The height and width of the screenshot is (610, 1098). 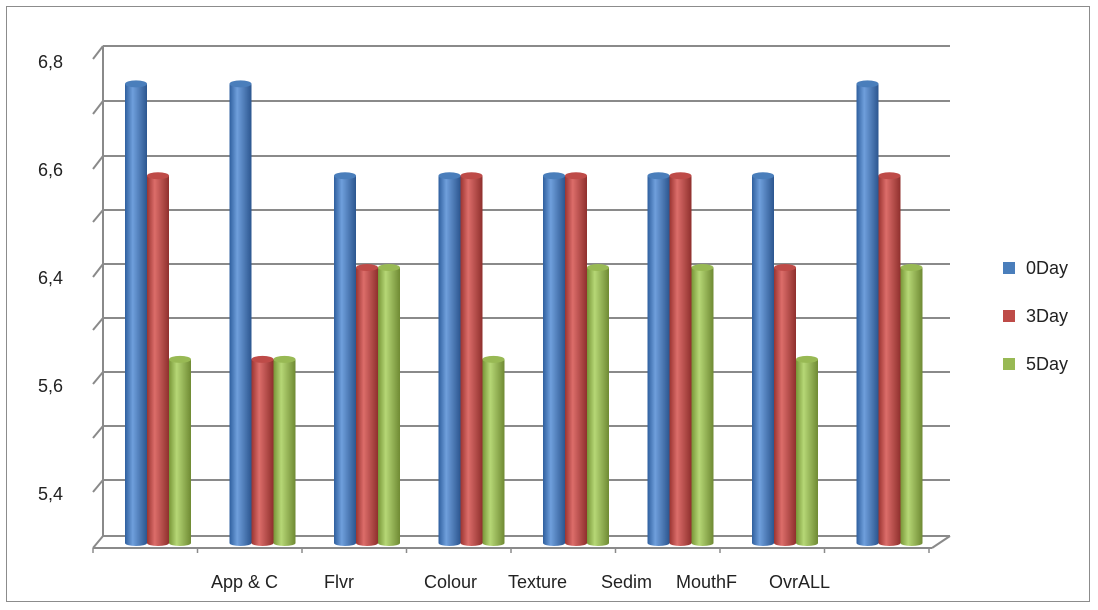 I want to click on bar-0Day-MouthF, so click(x=658, y=359).